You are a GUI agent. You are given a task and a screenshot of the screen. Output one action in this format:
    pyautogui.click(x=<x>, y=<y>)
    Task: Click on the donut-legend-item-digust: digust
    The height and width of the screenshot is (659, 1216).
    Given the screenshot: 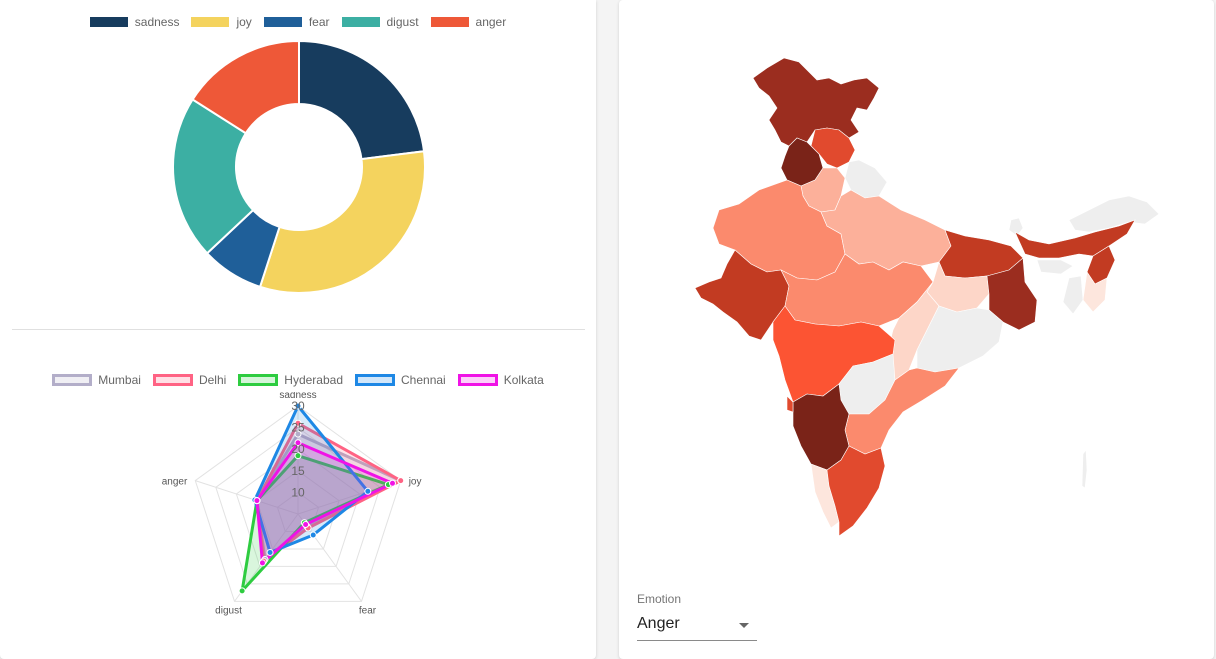 What is the action you would take?
    pyautogui.click(x=380, y=22)
    